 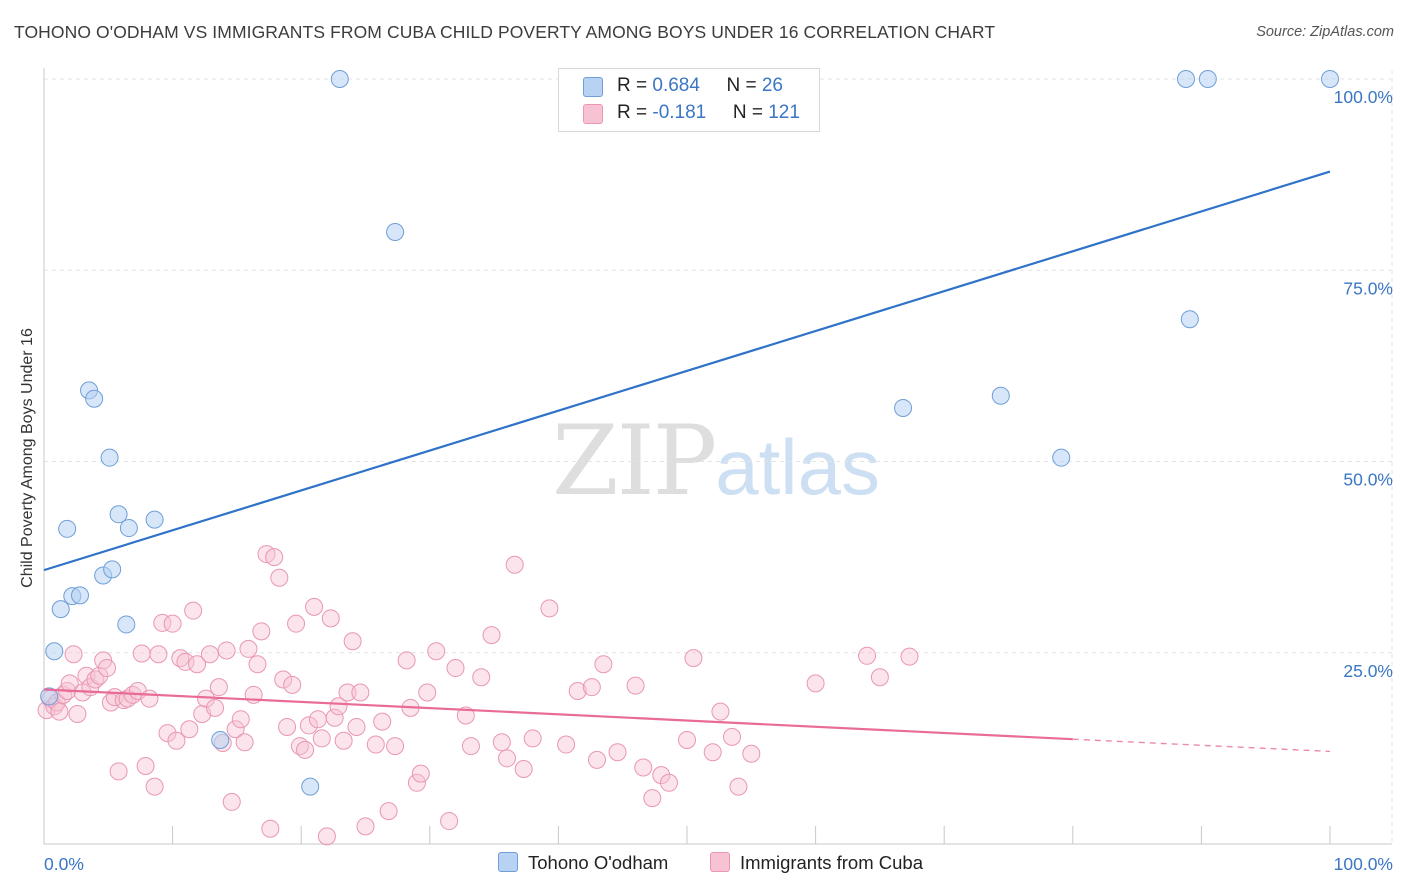 I want to click on legend-r-label: R =, so click(x=635, y=112).